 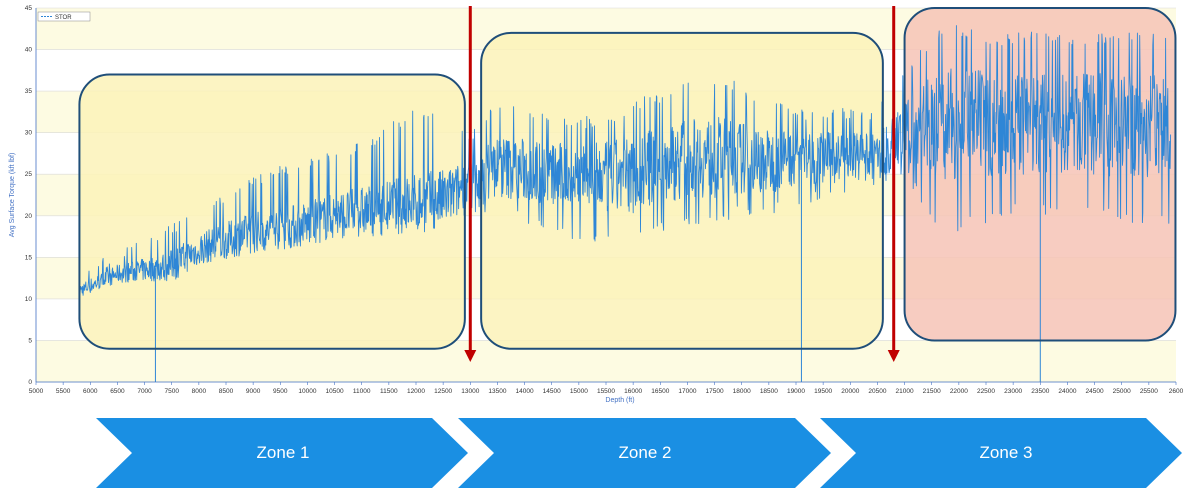 What do you see at coordinates (893, 356) in the screenshot?
I see `boundary-2-arrowhead` at bounding box center [893, 356].